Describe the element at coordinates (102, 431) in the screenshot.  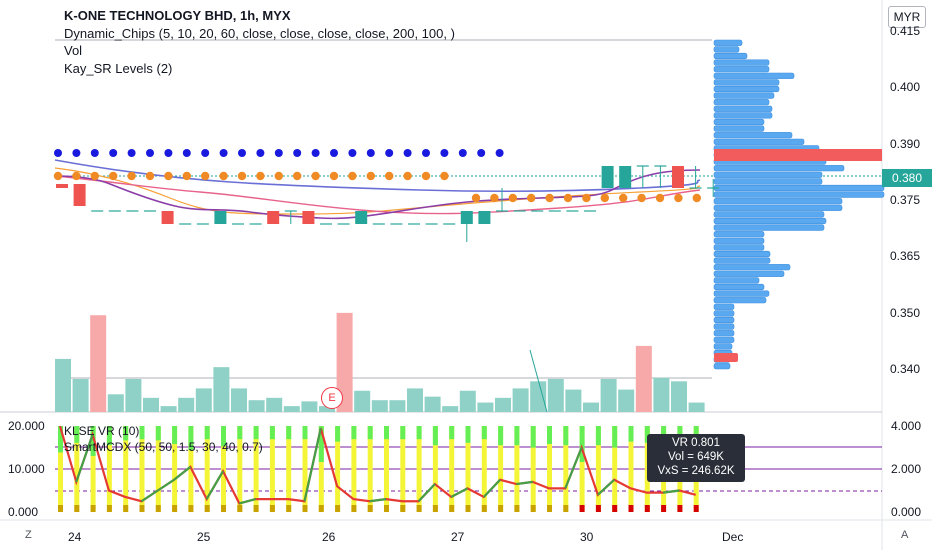
I see `indicator-klse-vr: KLSE VR (10)` at that location.